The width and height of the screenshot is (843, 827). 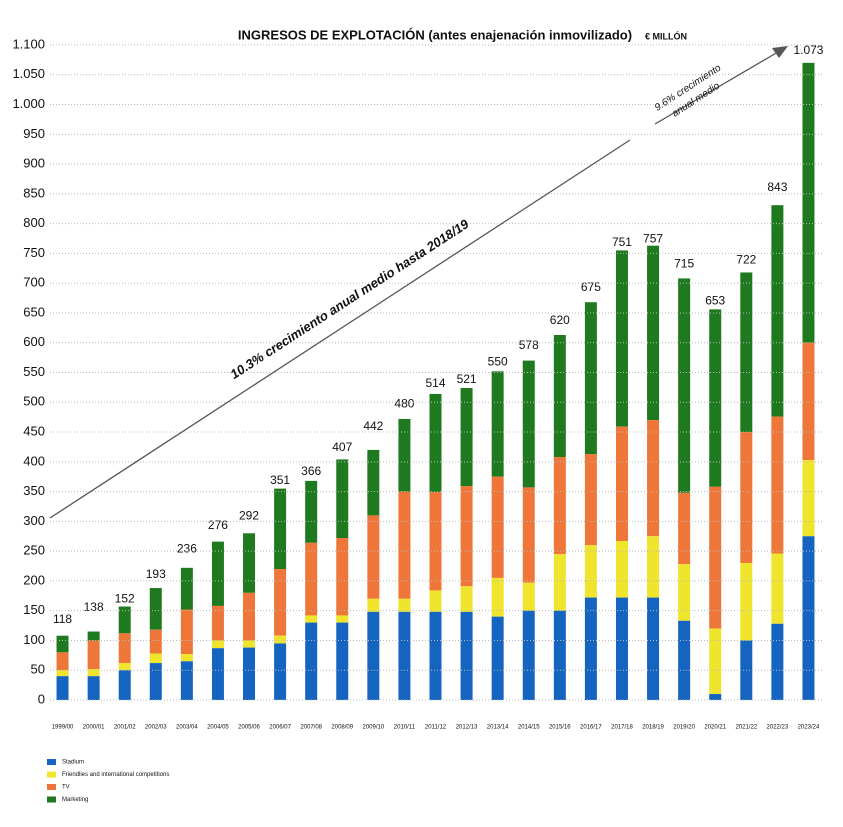 What do you see at coordinates (38, 669) in the screenshot?
I see `y-tick-label: 50` at bounding box center [38, 669].